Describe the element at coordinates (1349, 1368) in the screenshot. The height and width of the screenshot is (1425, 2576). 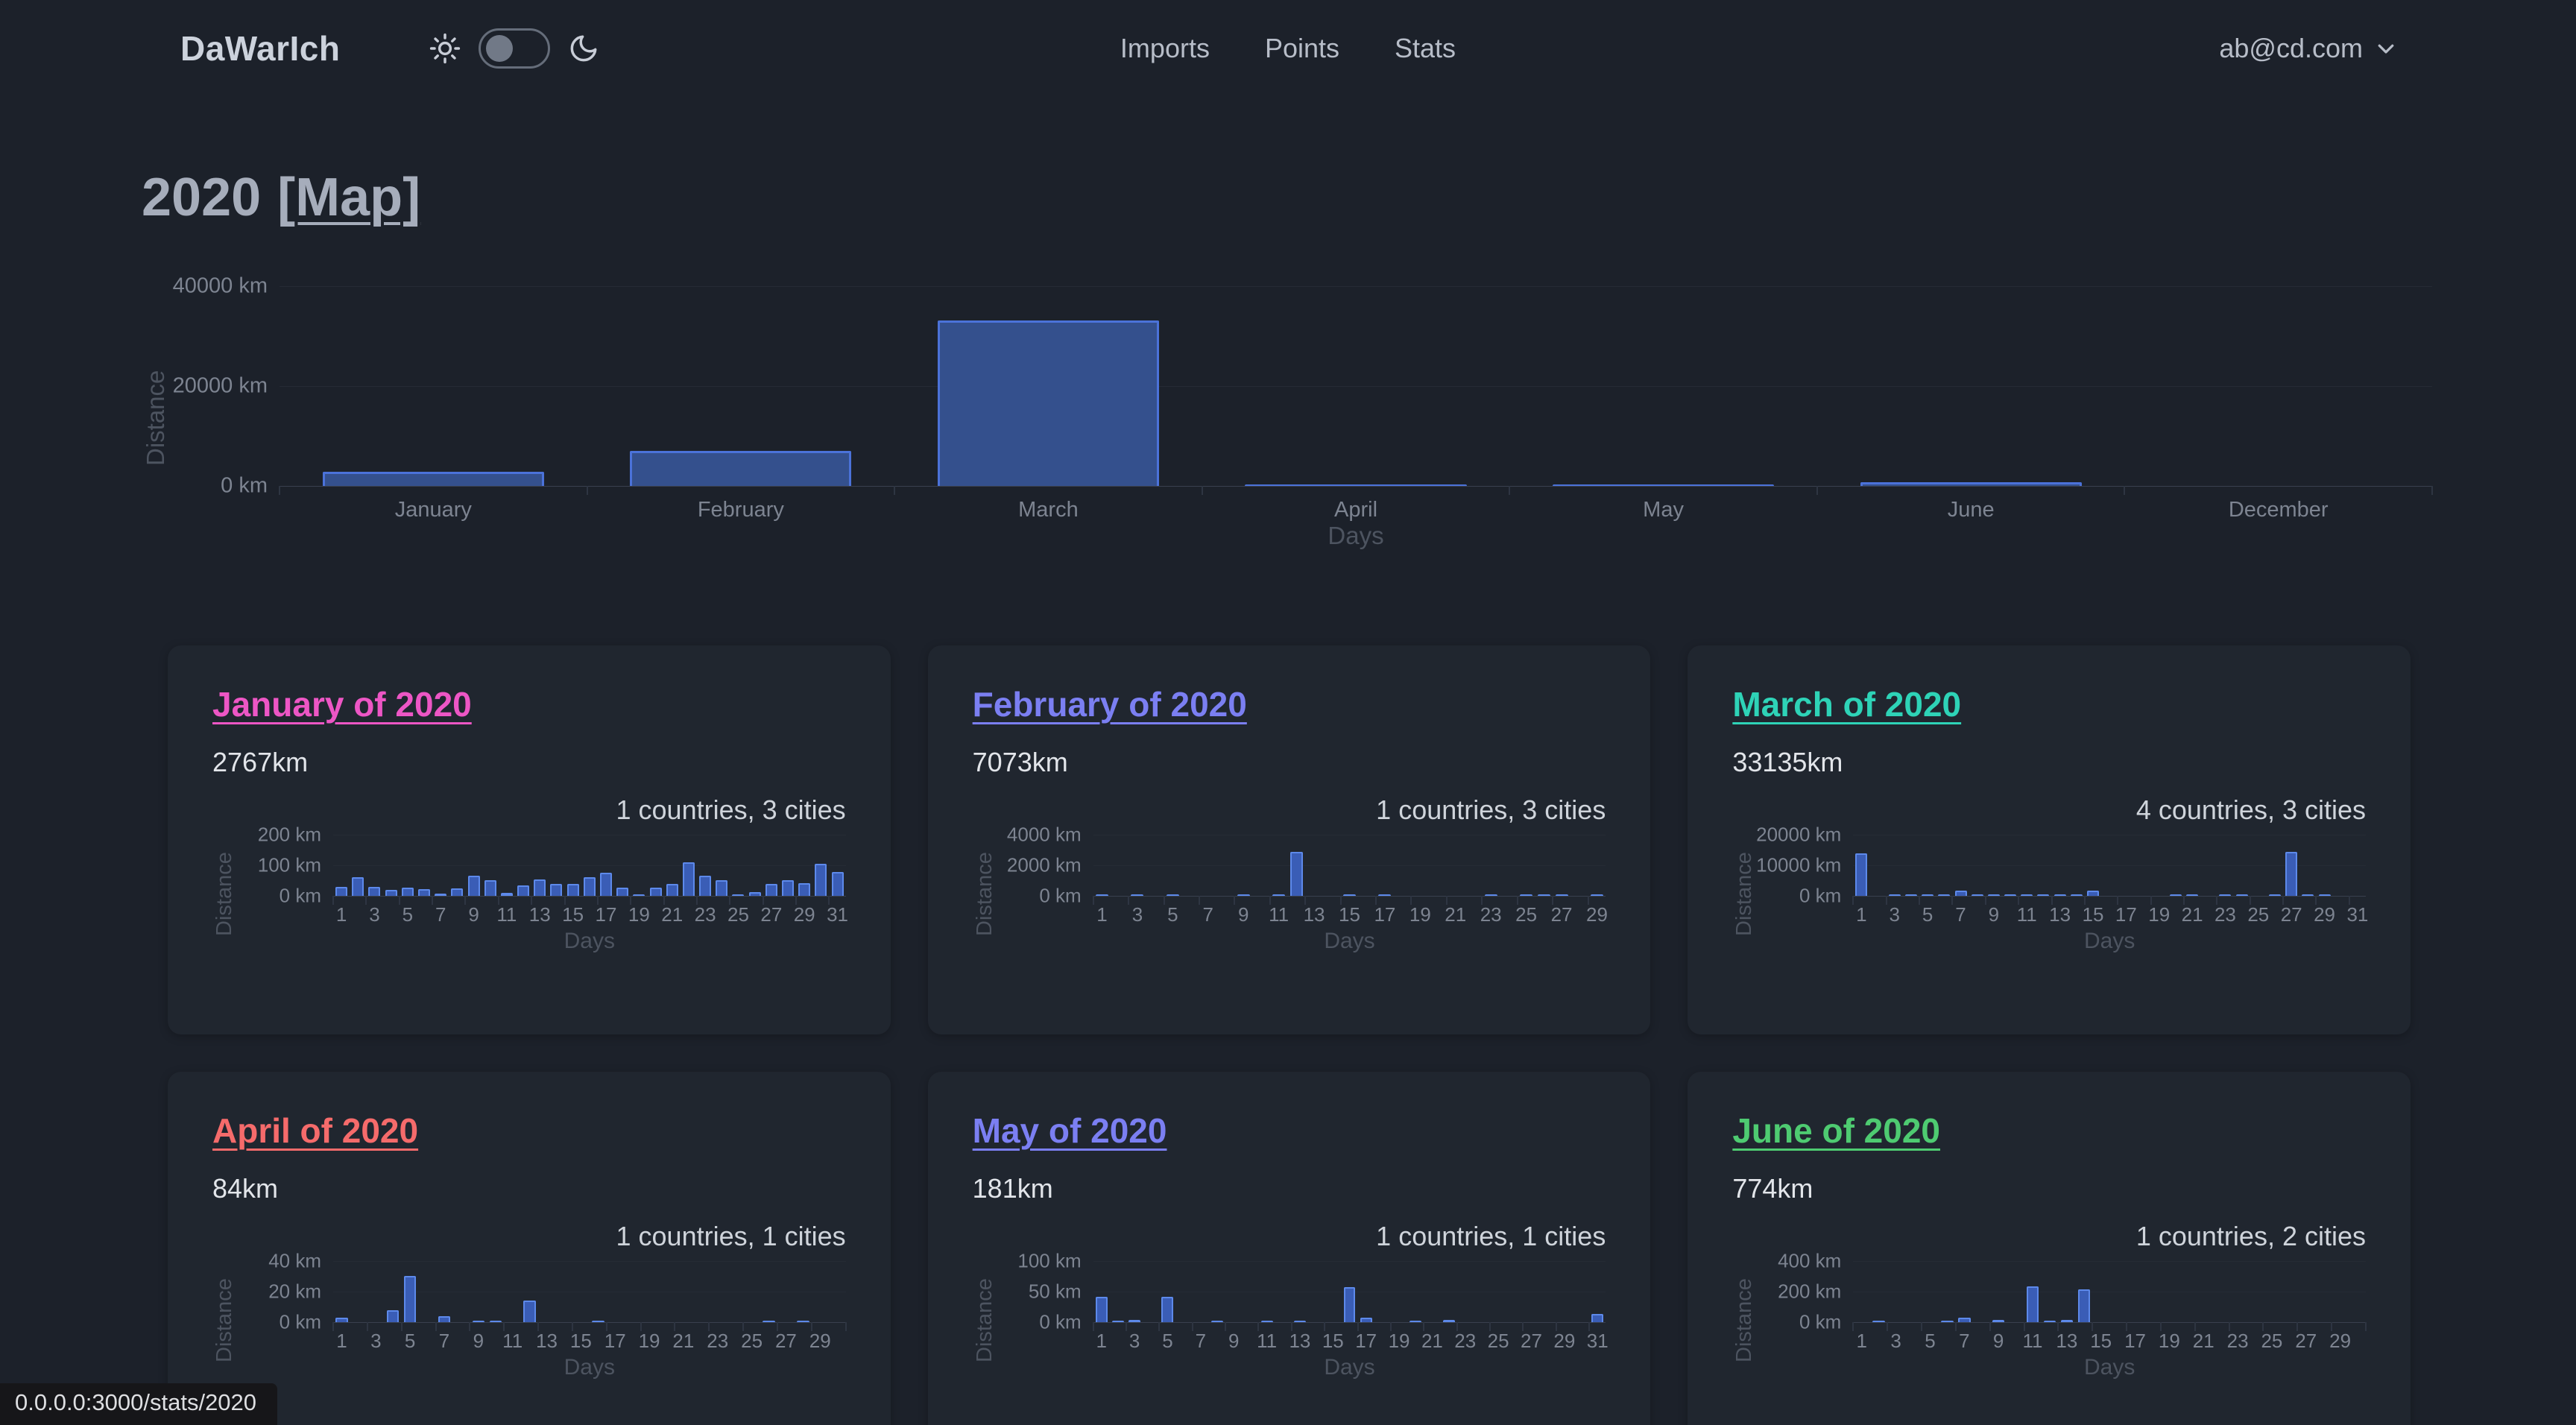
I see `x-axis-label: Days` at that location.